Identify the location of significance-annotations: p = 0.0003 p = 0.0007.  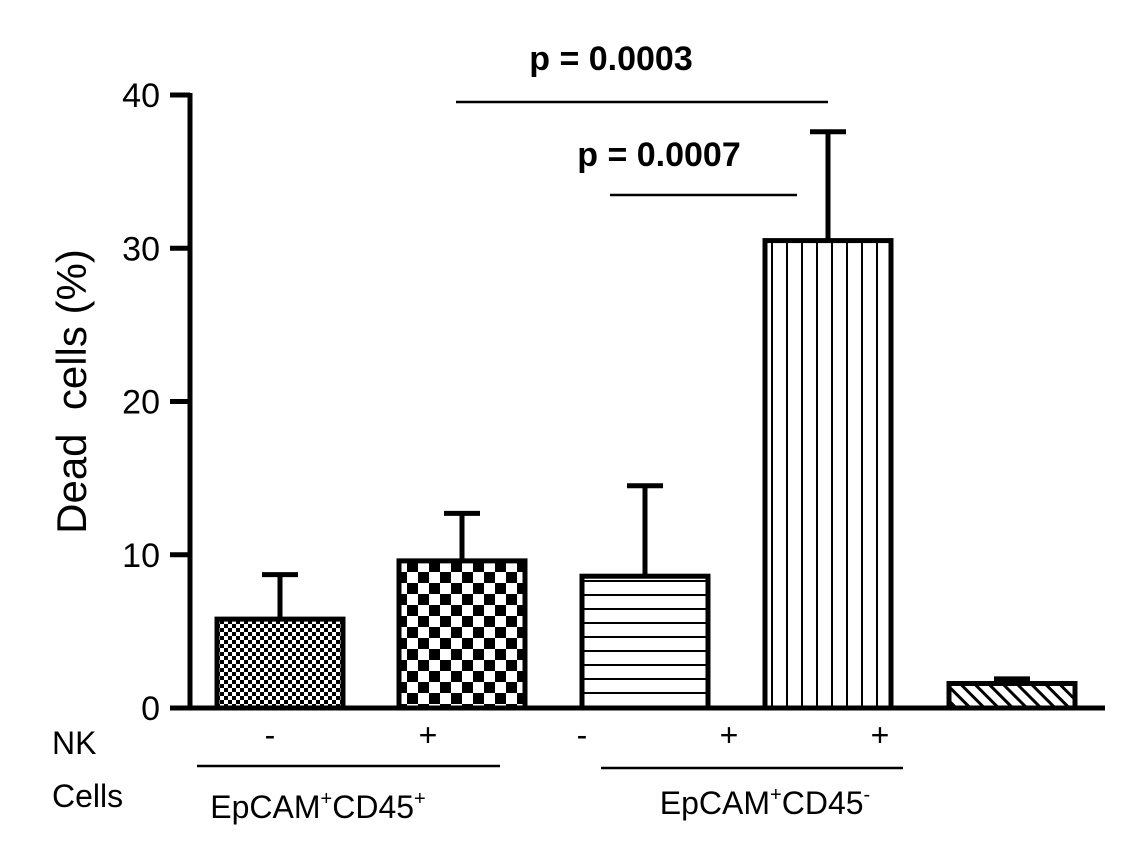
(642, 118).